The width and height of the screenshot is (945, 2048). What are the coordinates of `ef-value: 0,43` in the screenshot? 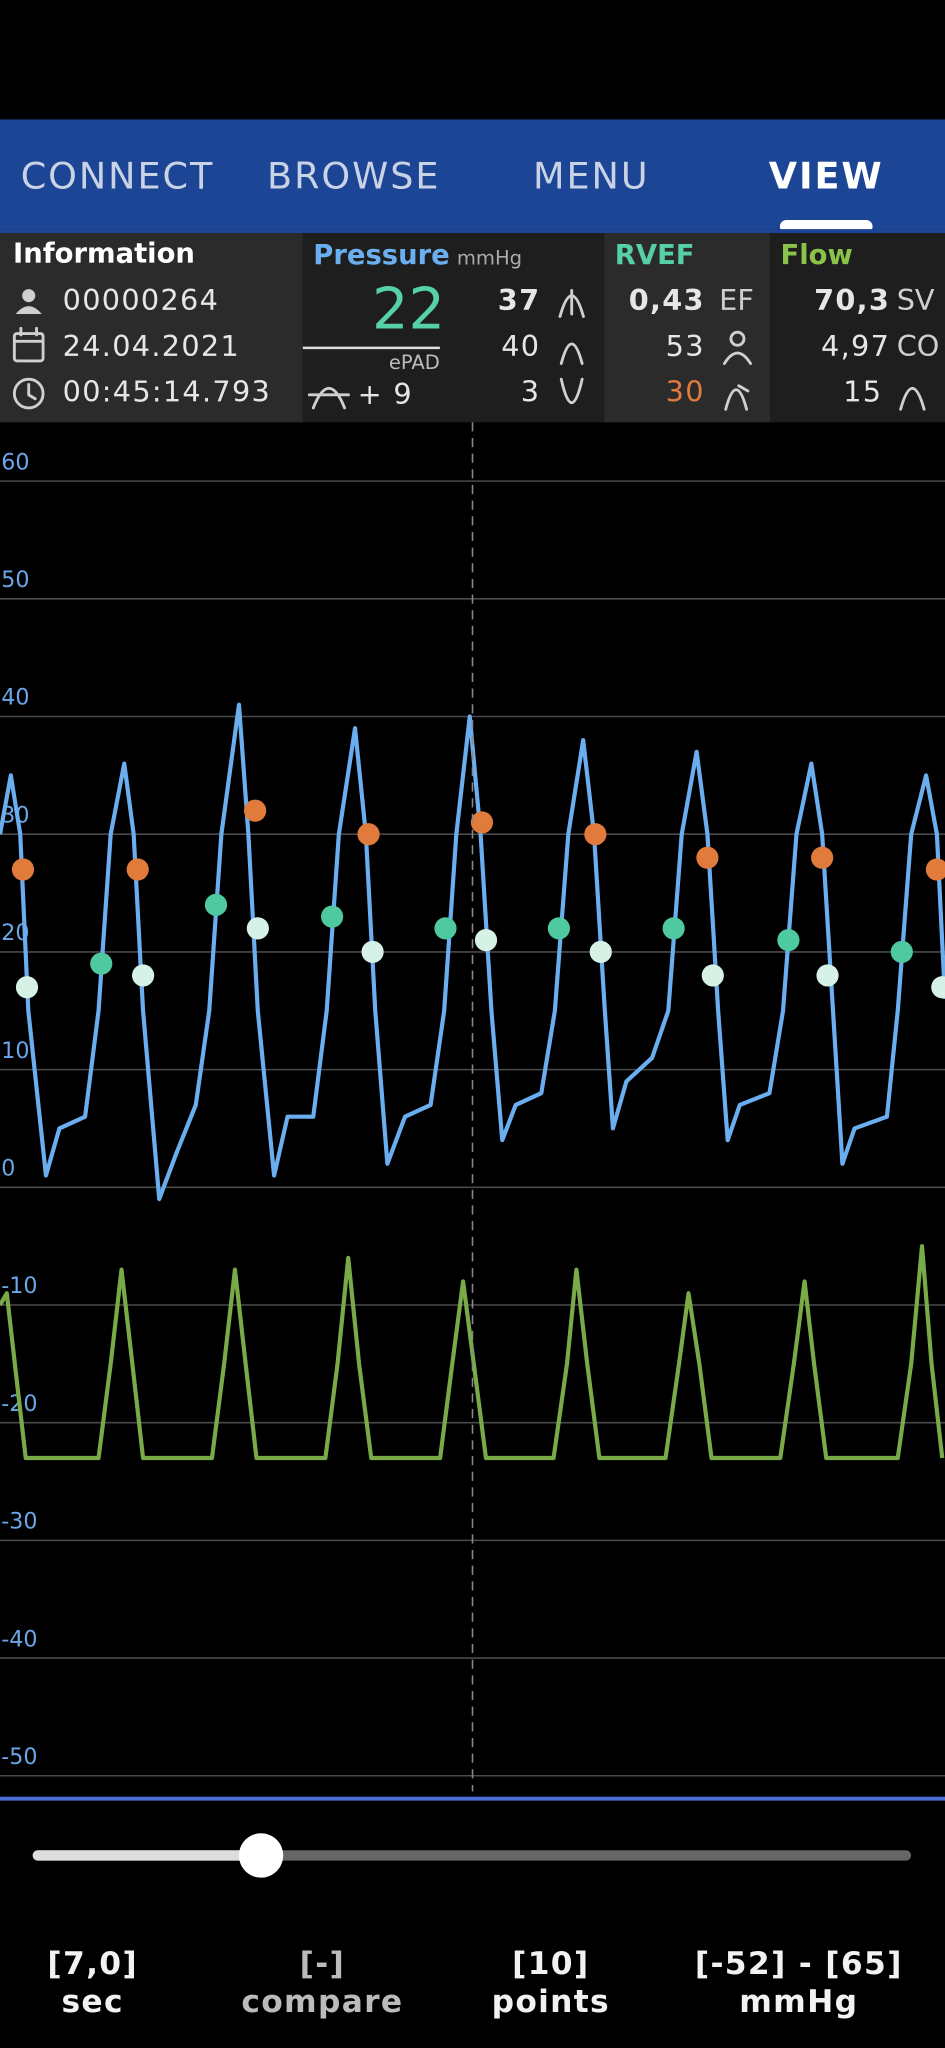 It's located at (667, 300).